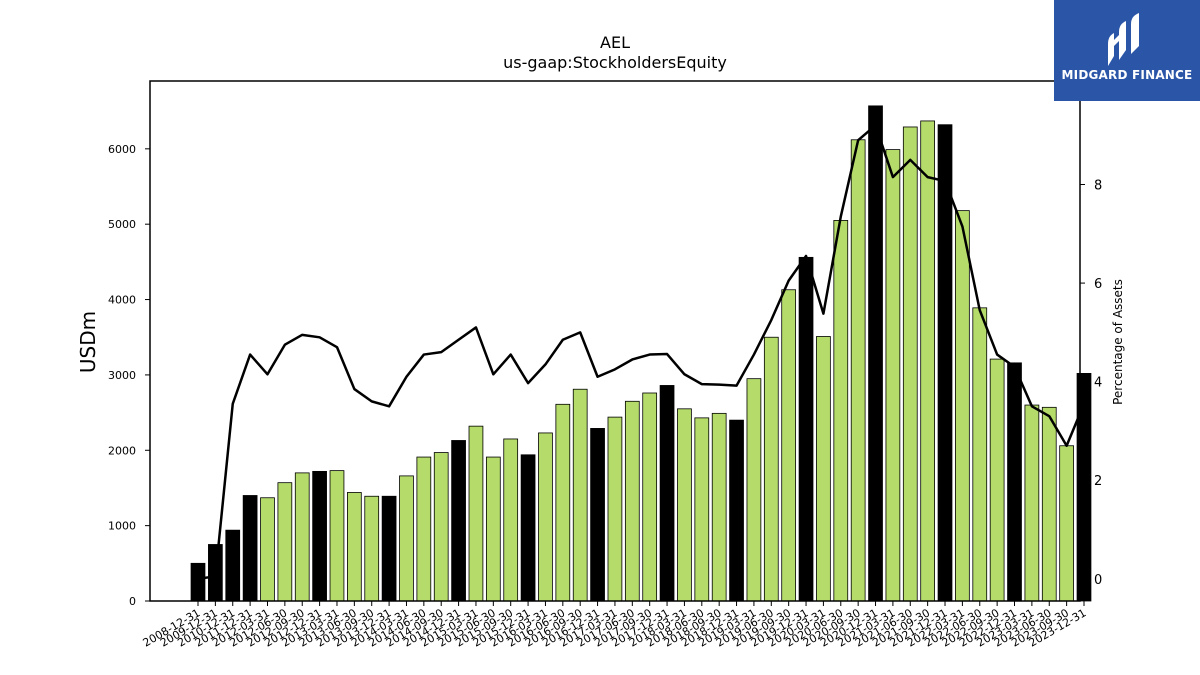  What do you see at coordinates (122, 149) in the screenshot?
I see `y-tick-label-left: 6000` at bounding box center [122, 149].